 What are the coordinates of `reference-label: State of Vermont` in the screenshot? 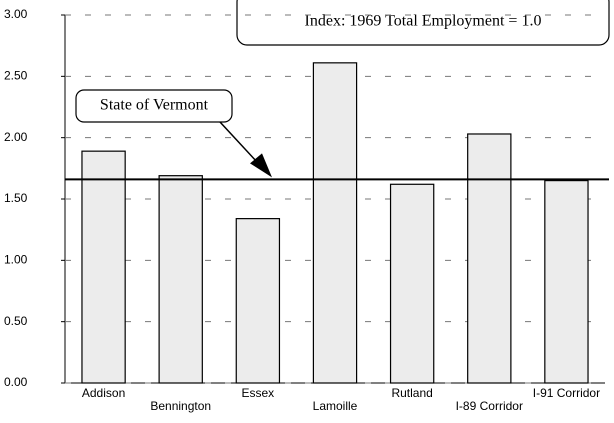 It's located at (154, 105).